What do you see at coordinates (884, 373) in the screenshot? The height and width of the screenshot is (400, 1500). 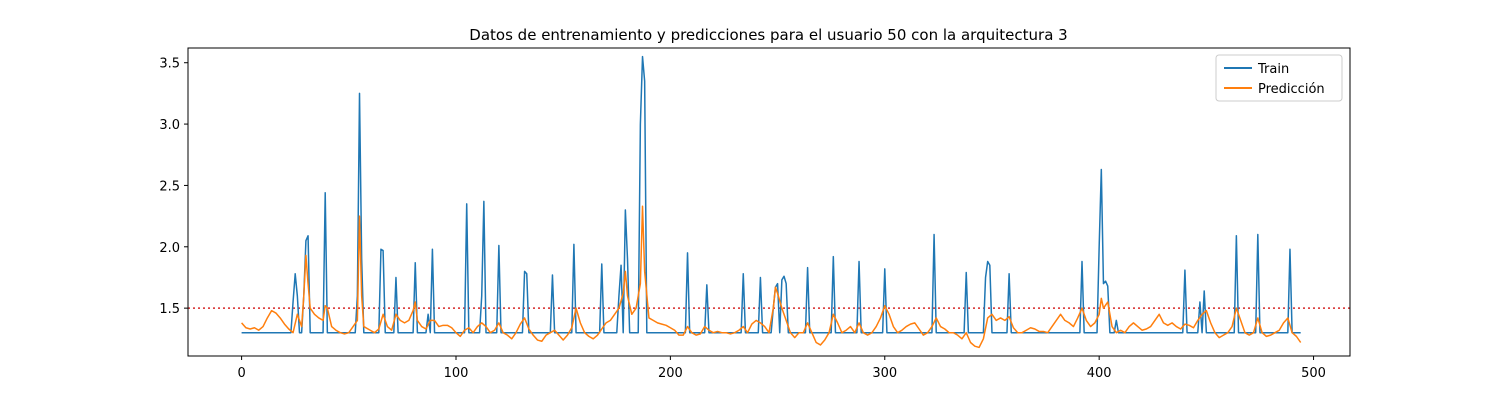 I see `x-tick-label: 300` at bounding box center [884, 373].